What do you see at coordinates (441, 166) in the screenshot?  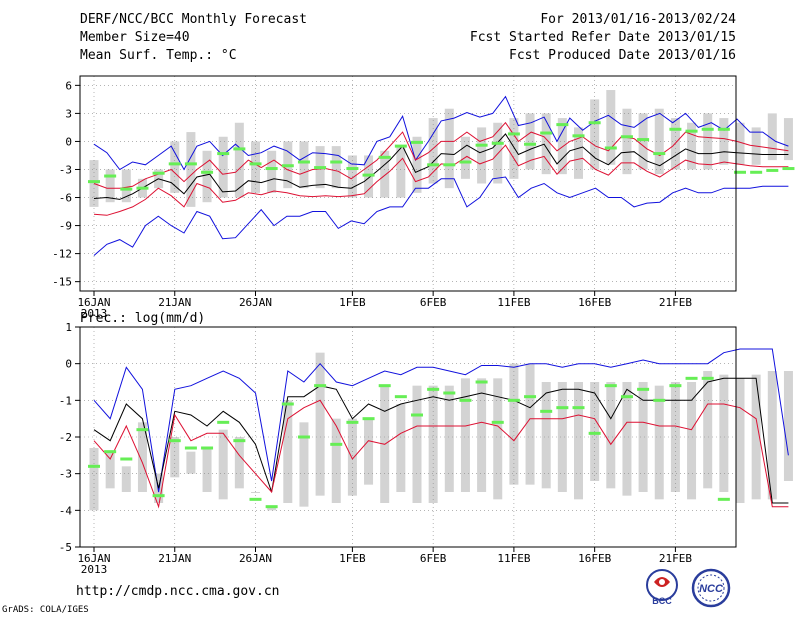 I see `temp-series-mean` at bounding box center [441, 166].